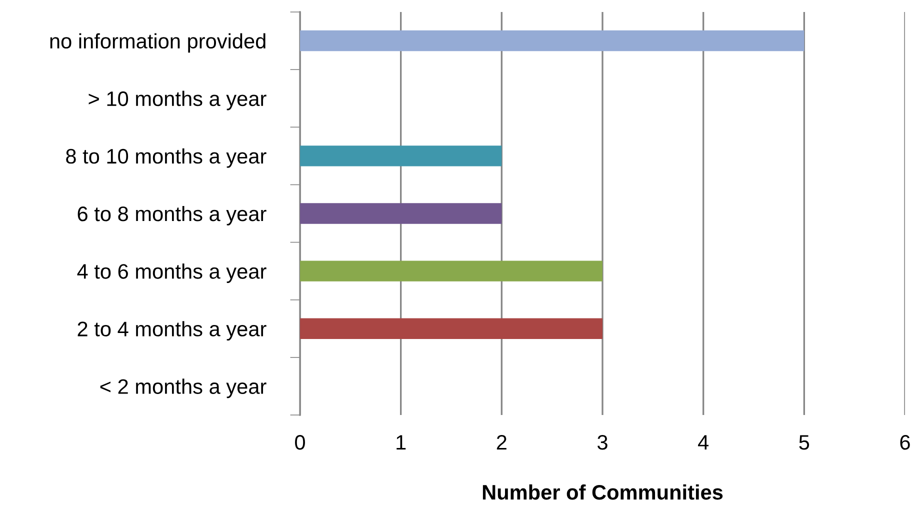 The height and width of the screenshot is (520, 913). What do you see at coordinates (172, 331) in the screenshot?
I see `y-tick-label: 2 to 4 months a year` at bounding box center [172, 331].